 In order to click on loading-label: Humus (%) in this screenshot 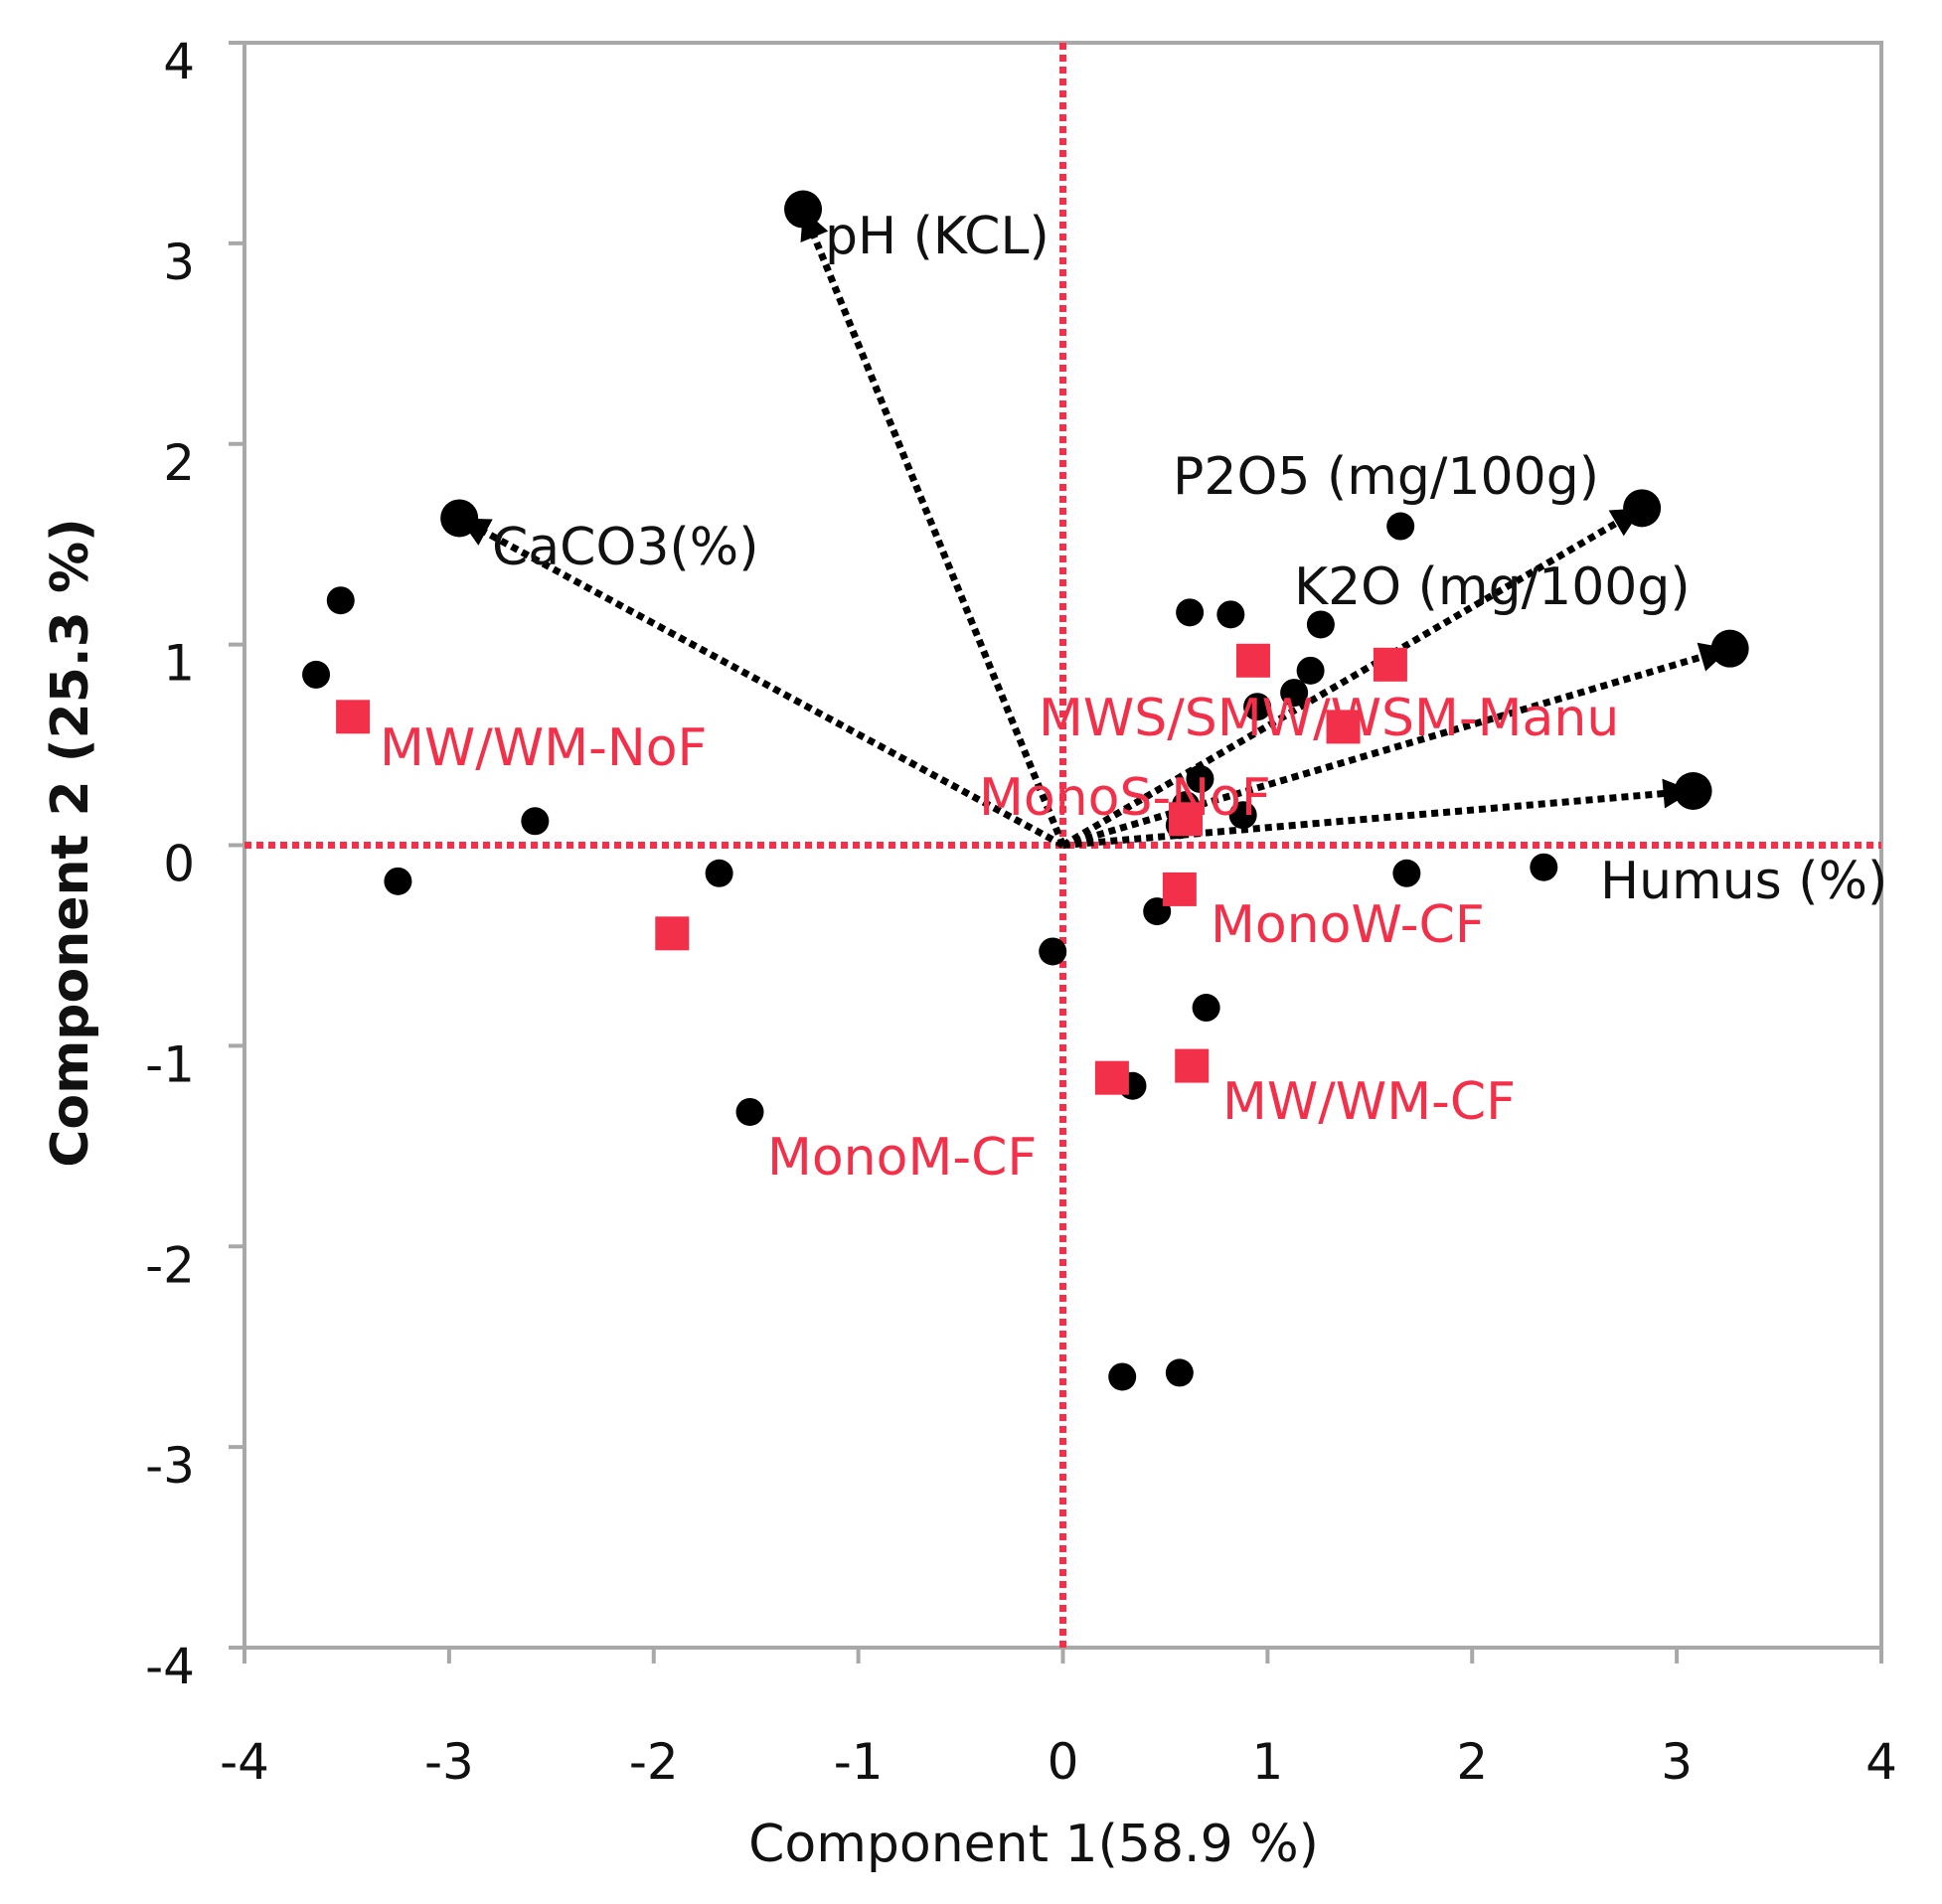, I will do `click(1743, 881)`.